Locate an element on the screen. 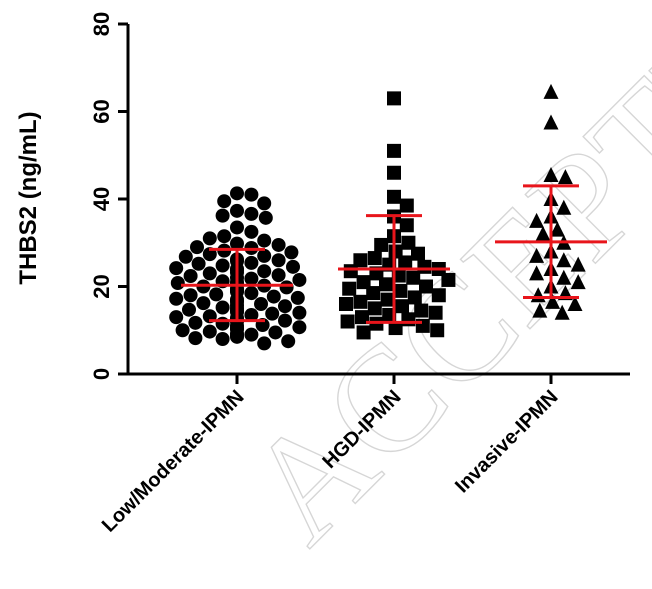 The image size is (652, 589). y-axis-title: THBS2 (ng/mL) is located at coordinates (28, 197).